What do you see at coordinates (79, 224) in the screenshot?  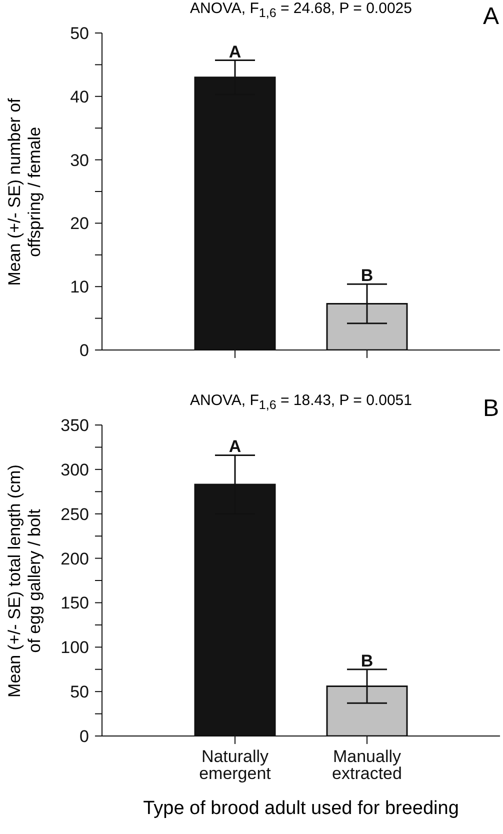 I see `y-tick-label: 20` at bounding box center [79, 224].